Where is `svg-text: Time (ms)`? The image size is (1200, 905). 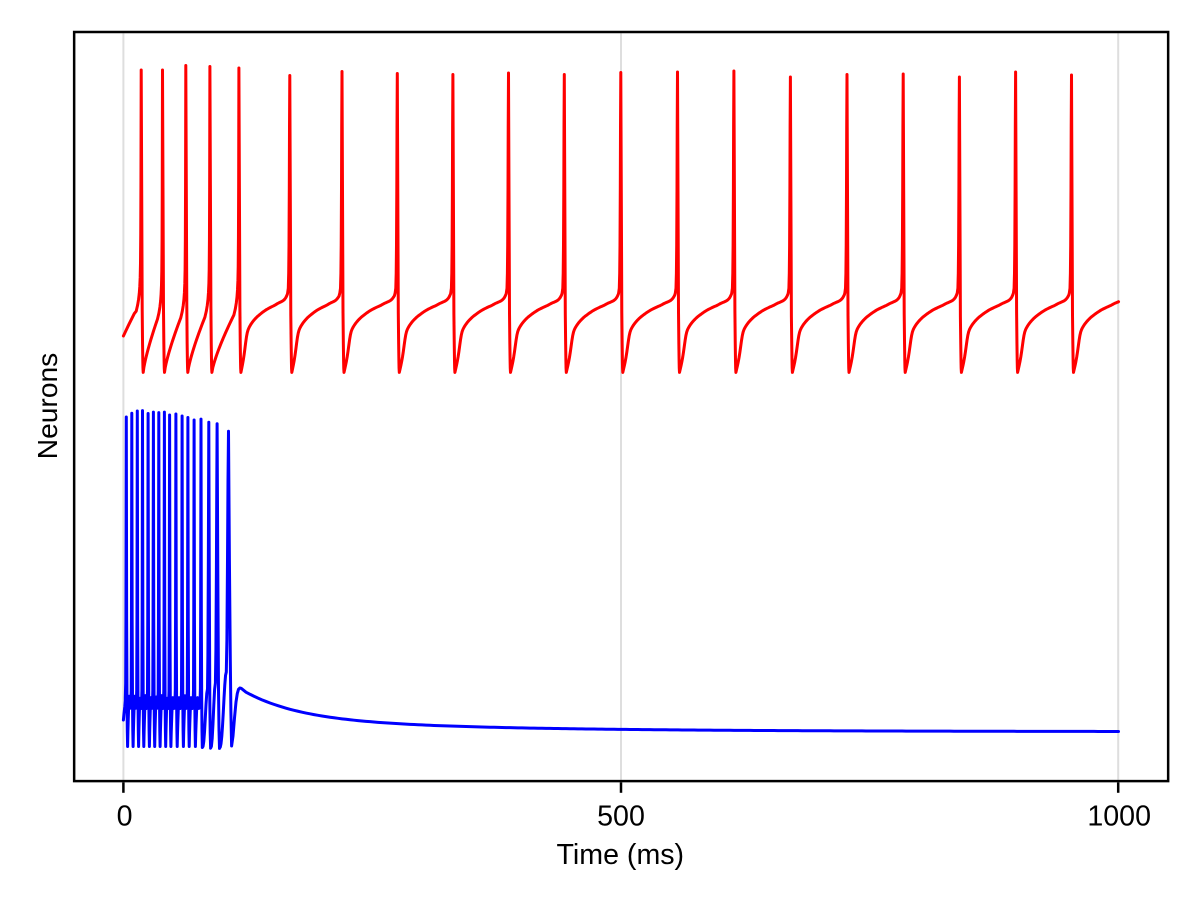
svg-text: Time (ms) is located at coordinates (621, 855).